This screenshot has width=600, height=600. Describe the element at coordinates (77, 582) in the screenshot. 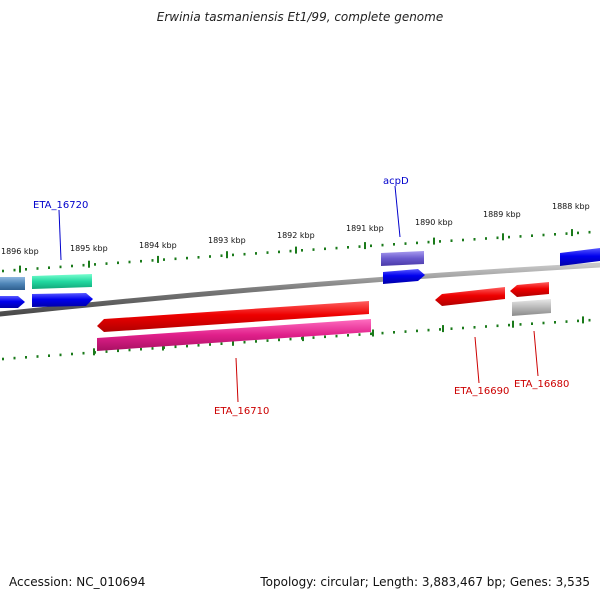

I see `accession-text: Accession: NC_010694` at that location.